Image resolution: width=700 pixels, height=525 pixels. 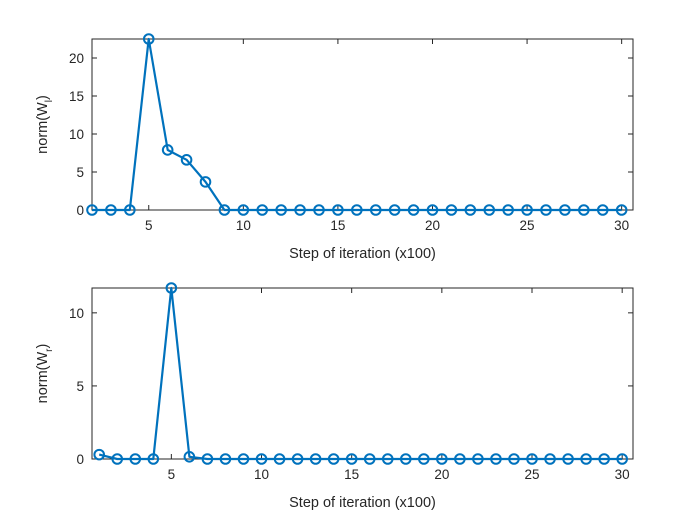 What do you see at coordinates (49, 350) in the screenshot?
I see `y-label-subscript: r` at bounding box center [49, 350].